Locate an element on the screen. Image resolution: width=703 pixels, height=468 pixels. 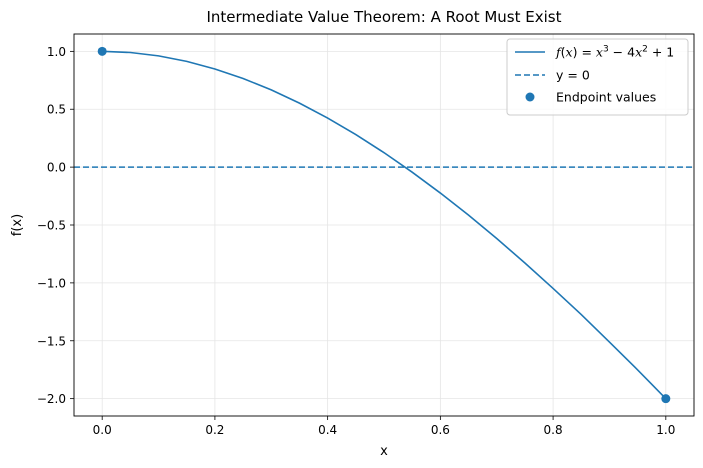
legend-box is located at coordinates (597, 77).